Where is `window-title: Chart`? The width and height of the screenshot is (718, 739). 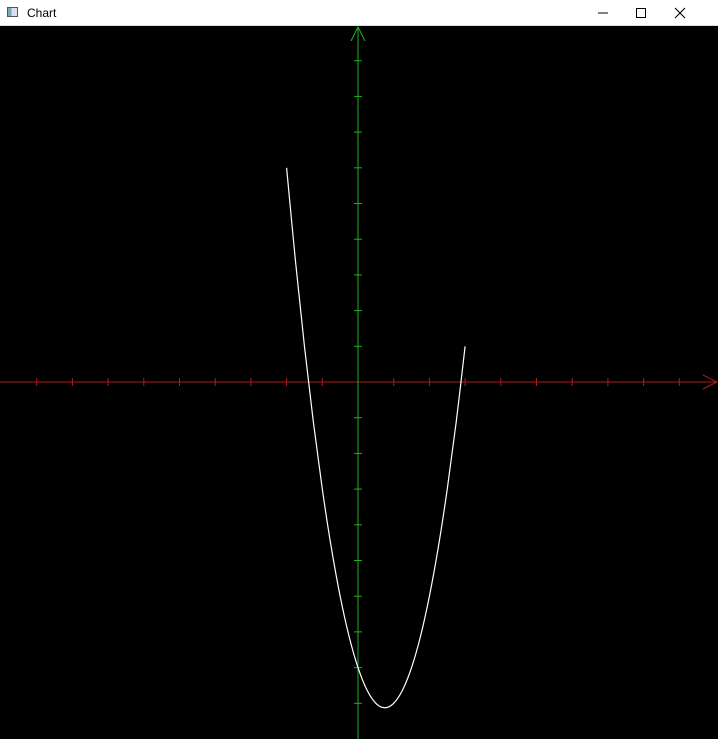
window-title: Chart is located at coordinates (42, 13).